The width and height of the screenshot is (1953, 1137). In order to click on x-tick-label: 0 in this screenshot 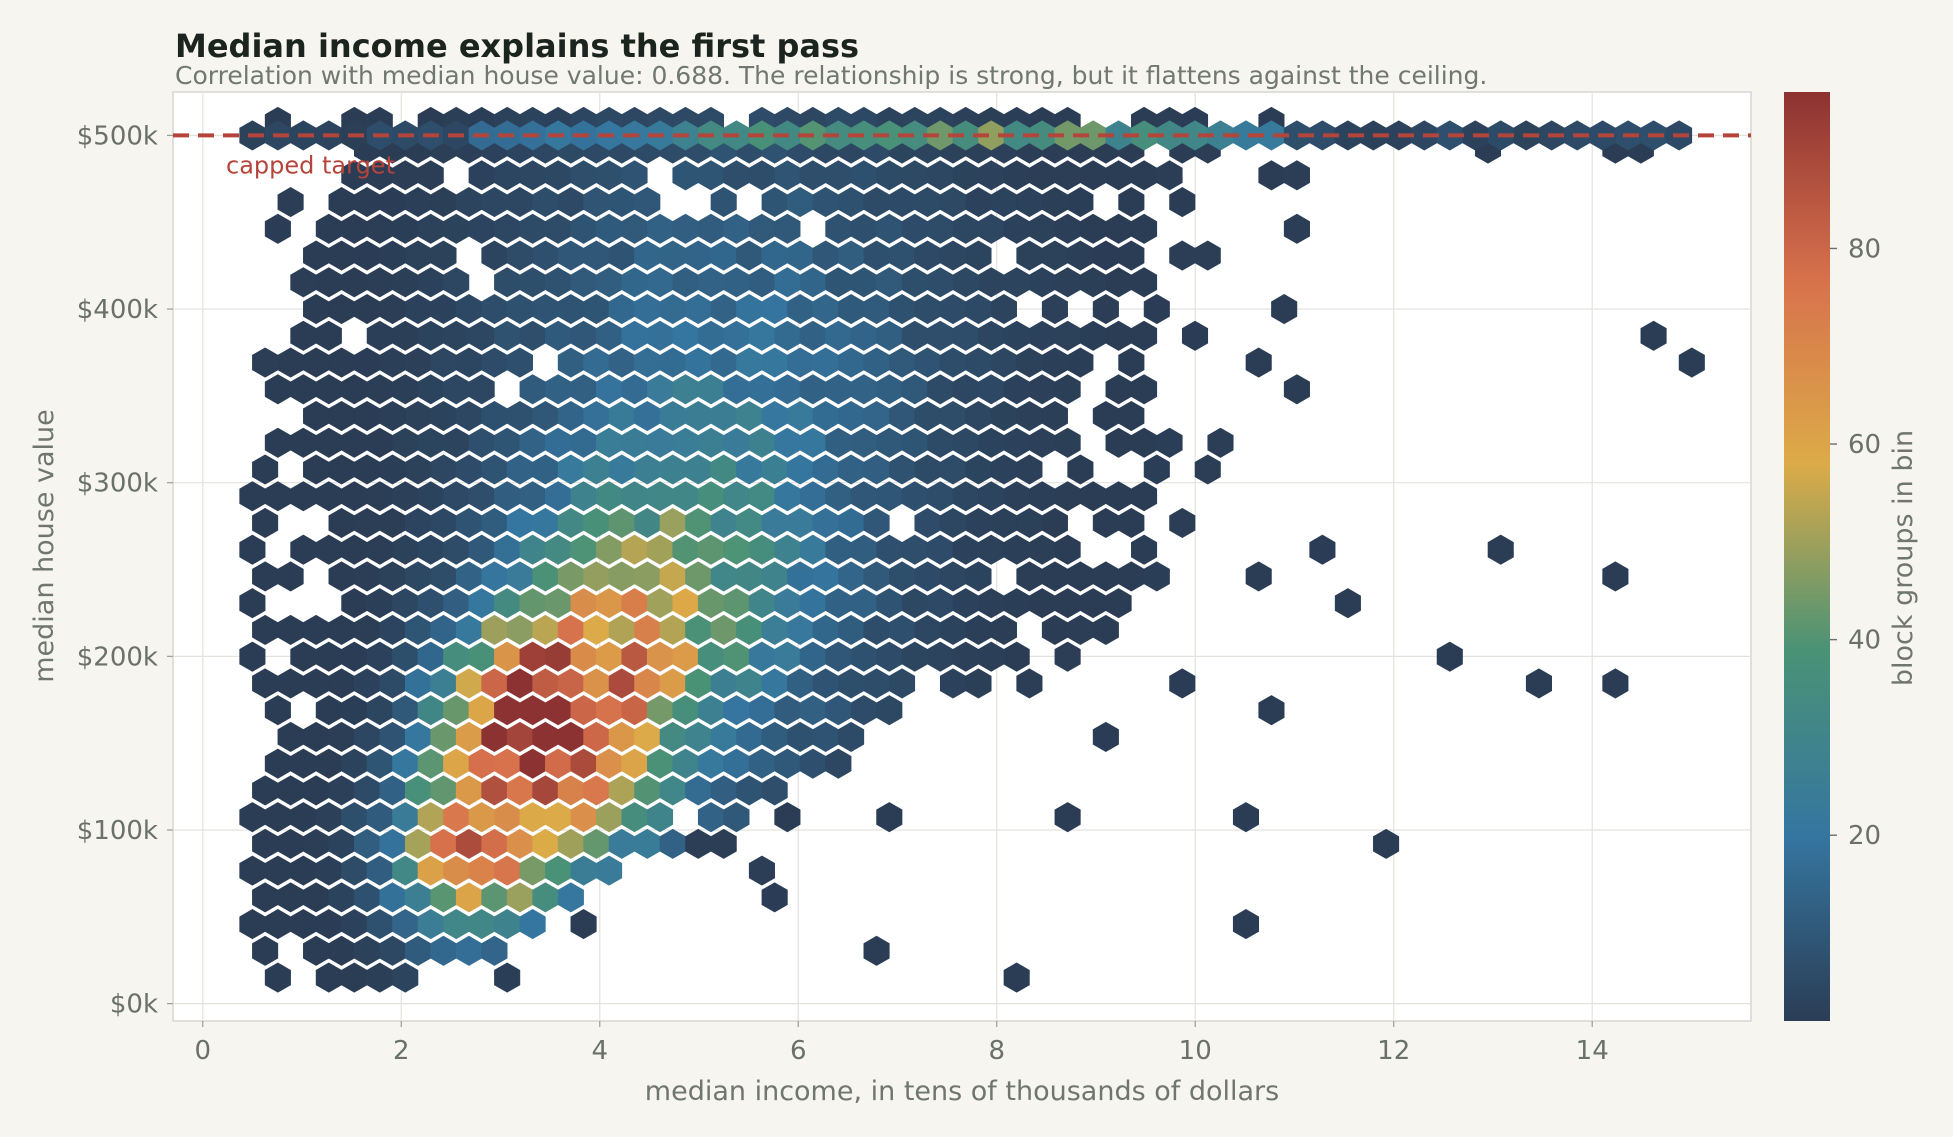, I will do `click(203, 1051)`.